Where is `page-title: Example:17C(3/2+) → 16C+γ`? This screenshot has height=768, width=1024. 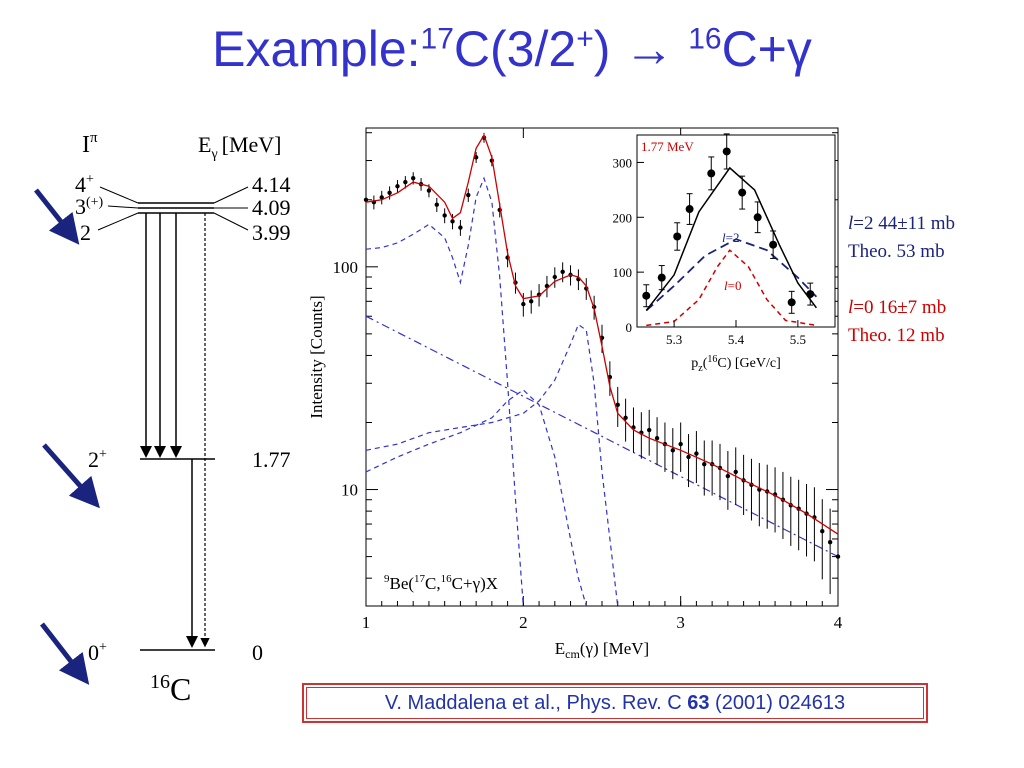
page-title: Example:17C(3/2+) → 16C+γ is located at coordinates (512, 49).